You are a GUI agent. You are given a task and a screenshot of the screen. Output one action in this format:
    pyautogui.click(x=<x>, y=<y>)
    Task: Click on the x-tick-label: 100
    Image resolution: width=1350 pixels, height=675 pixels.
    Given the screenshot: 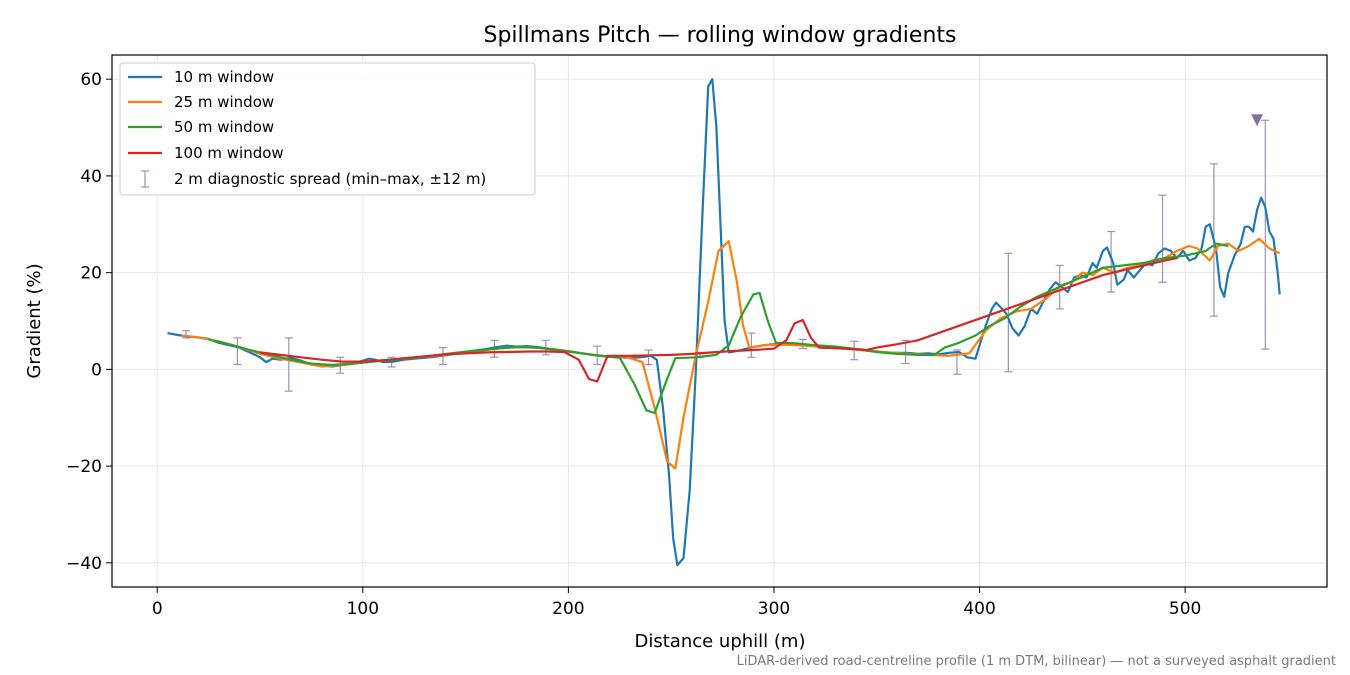 What is the action you would take?
    pyautogui.click(x=363, y=609)
    